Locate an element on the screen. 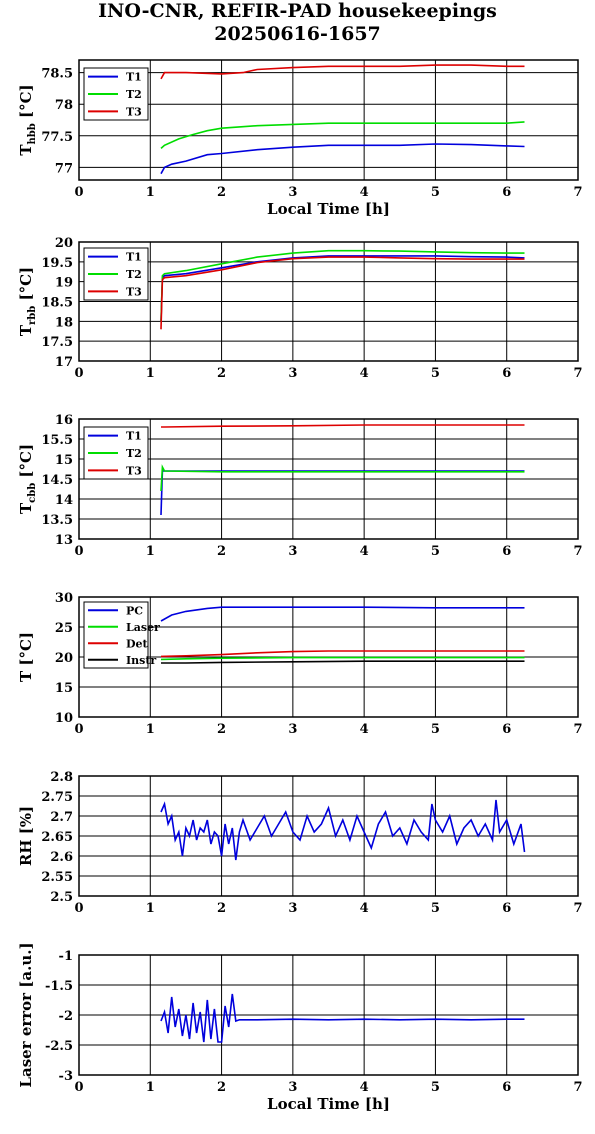 The height and width of the screenshot is (1134, 595). y-tick-label: 17.5 is located at coordinates (57, 342).